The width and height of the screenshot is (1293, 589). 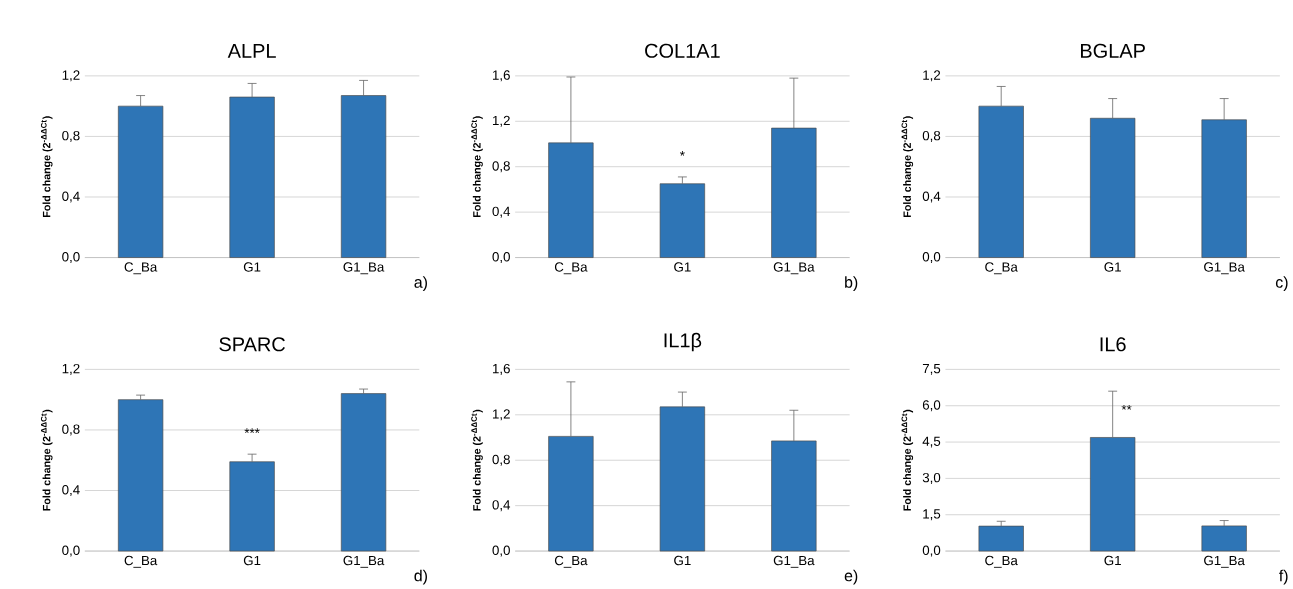 I want to click on chart-title: ALPL, so click(x=251, y=51).